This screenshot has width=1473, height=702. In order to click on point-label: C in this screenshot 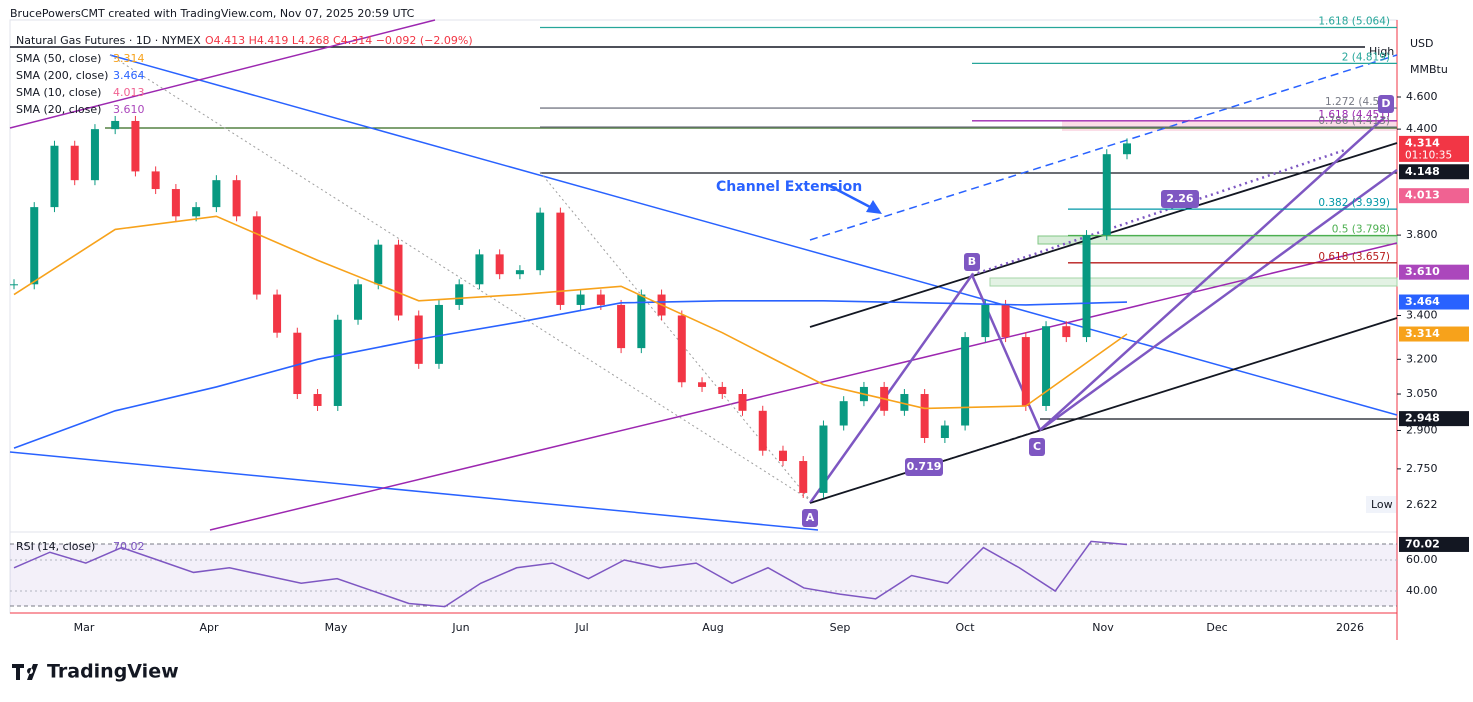, I will do `click(1037, 446)`.